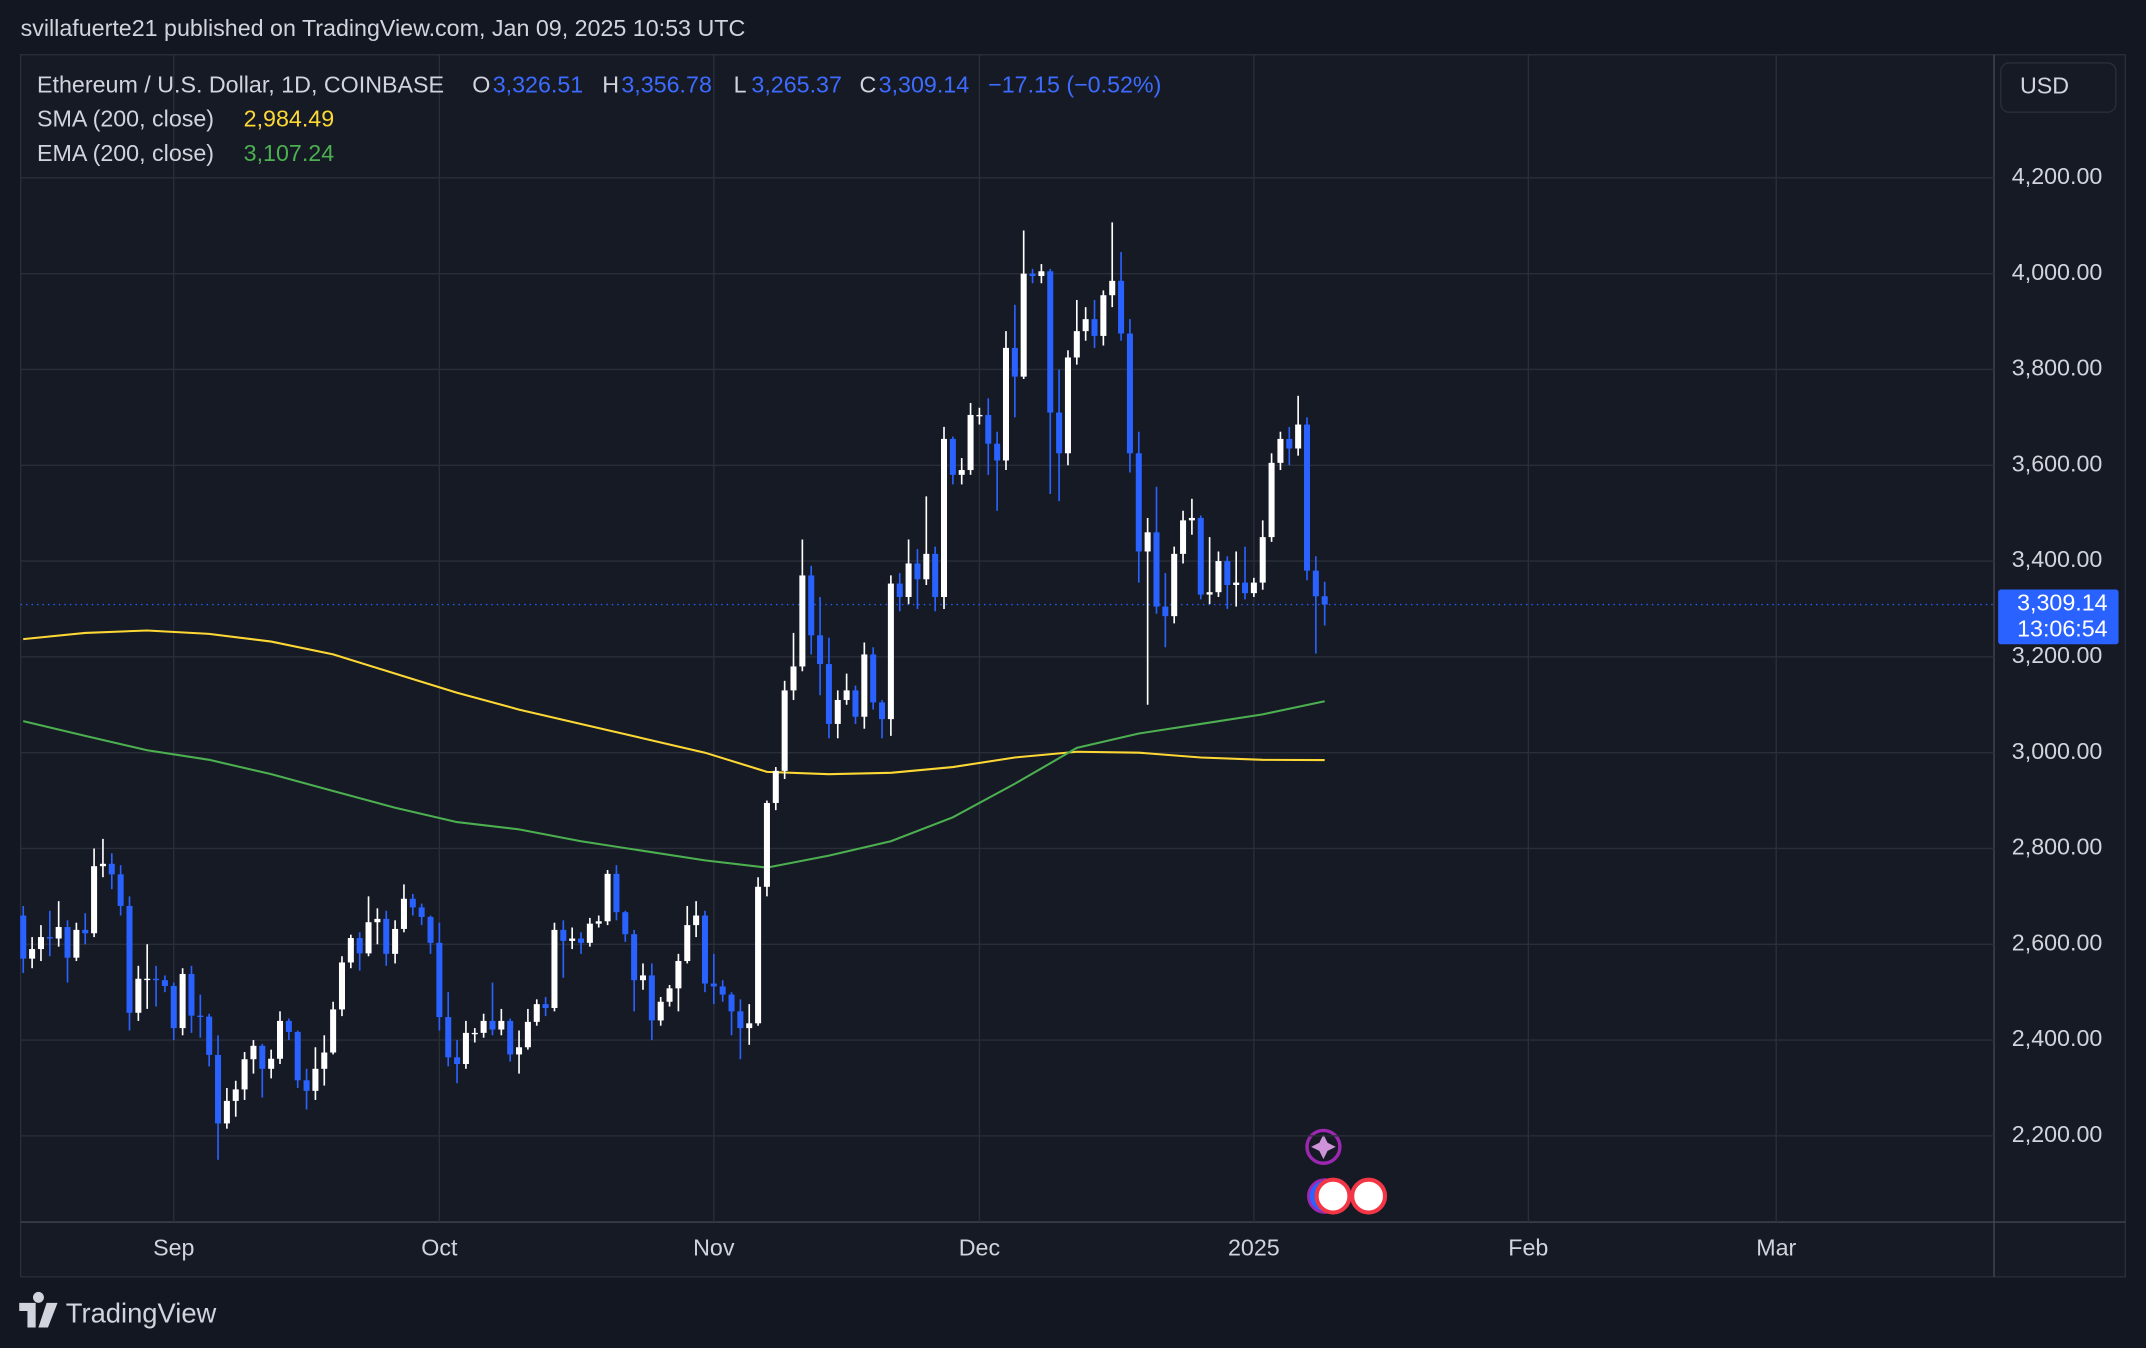 The image size is (2146, 1348). What do you see at coordinates (1323, 1146) in the screenshot?
I see `event-icon` at bounding box center [1323, 1146].